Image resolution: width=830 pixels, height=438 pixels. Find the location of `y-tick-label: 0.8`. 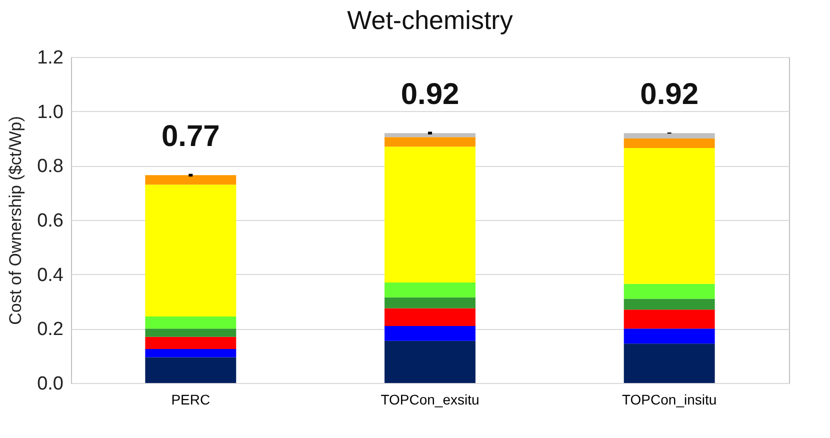

y-tick-label: 0.8 is located at coordinates (50, 167).